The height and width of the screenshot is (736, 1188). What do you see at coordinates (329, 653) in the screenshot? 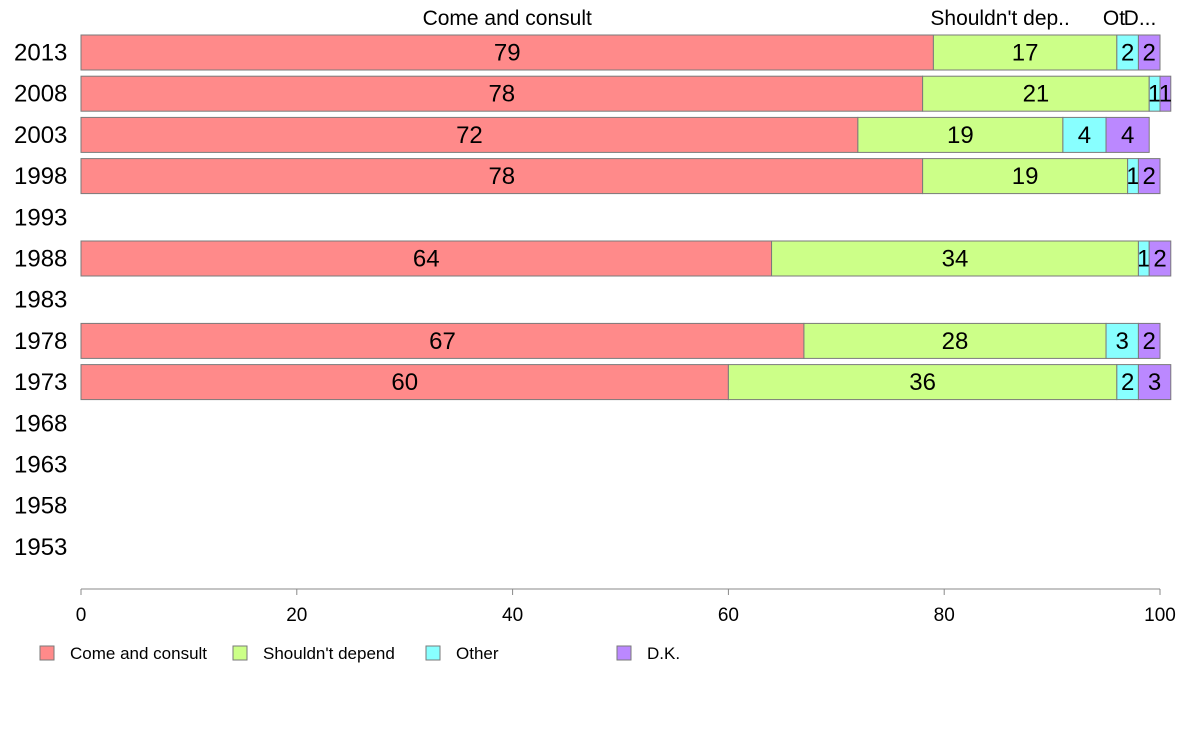
I see `legend-label: Shouldn't depend` at bounding box center [329, 653].